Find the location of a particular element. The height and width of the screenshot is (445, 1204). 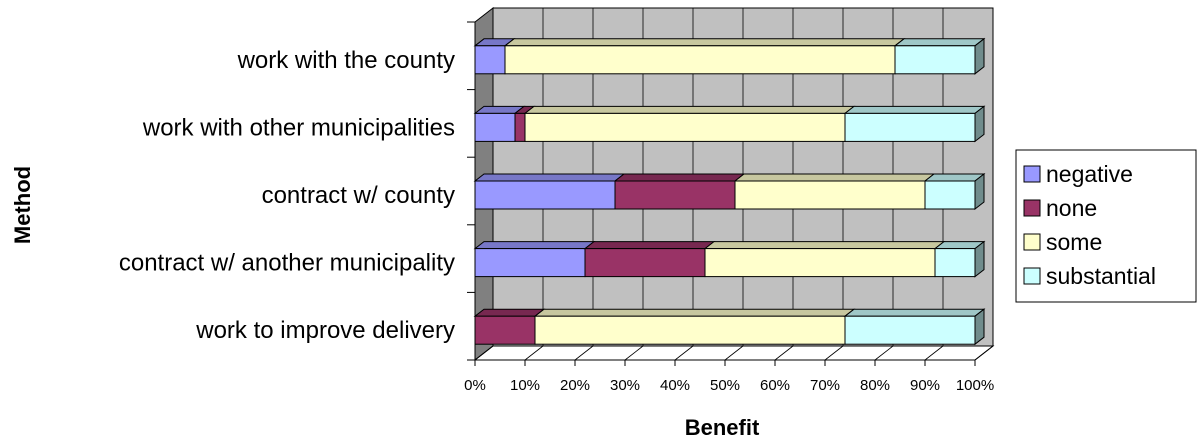

x-tick-label: 50% is located at coordinates (725, 385).